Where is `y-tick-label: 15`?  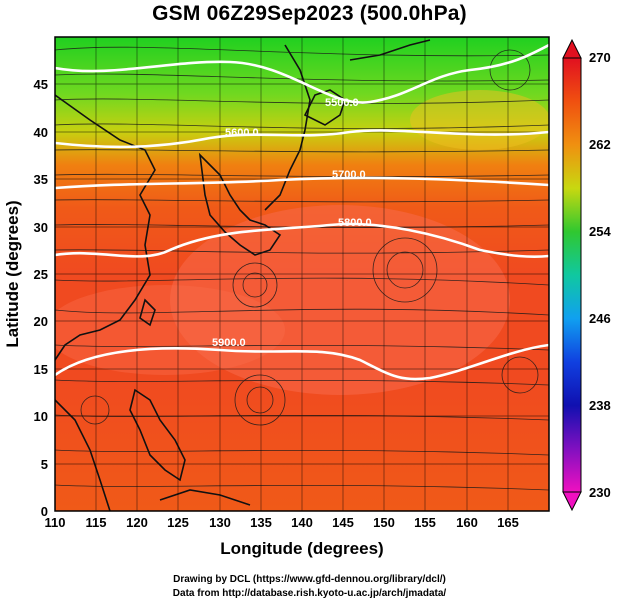
y-tick-label: 15 is located at coordinates (41, 369).